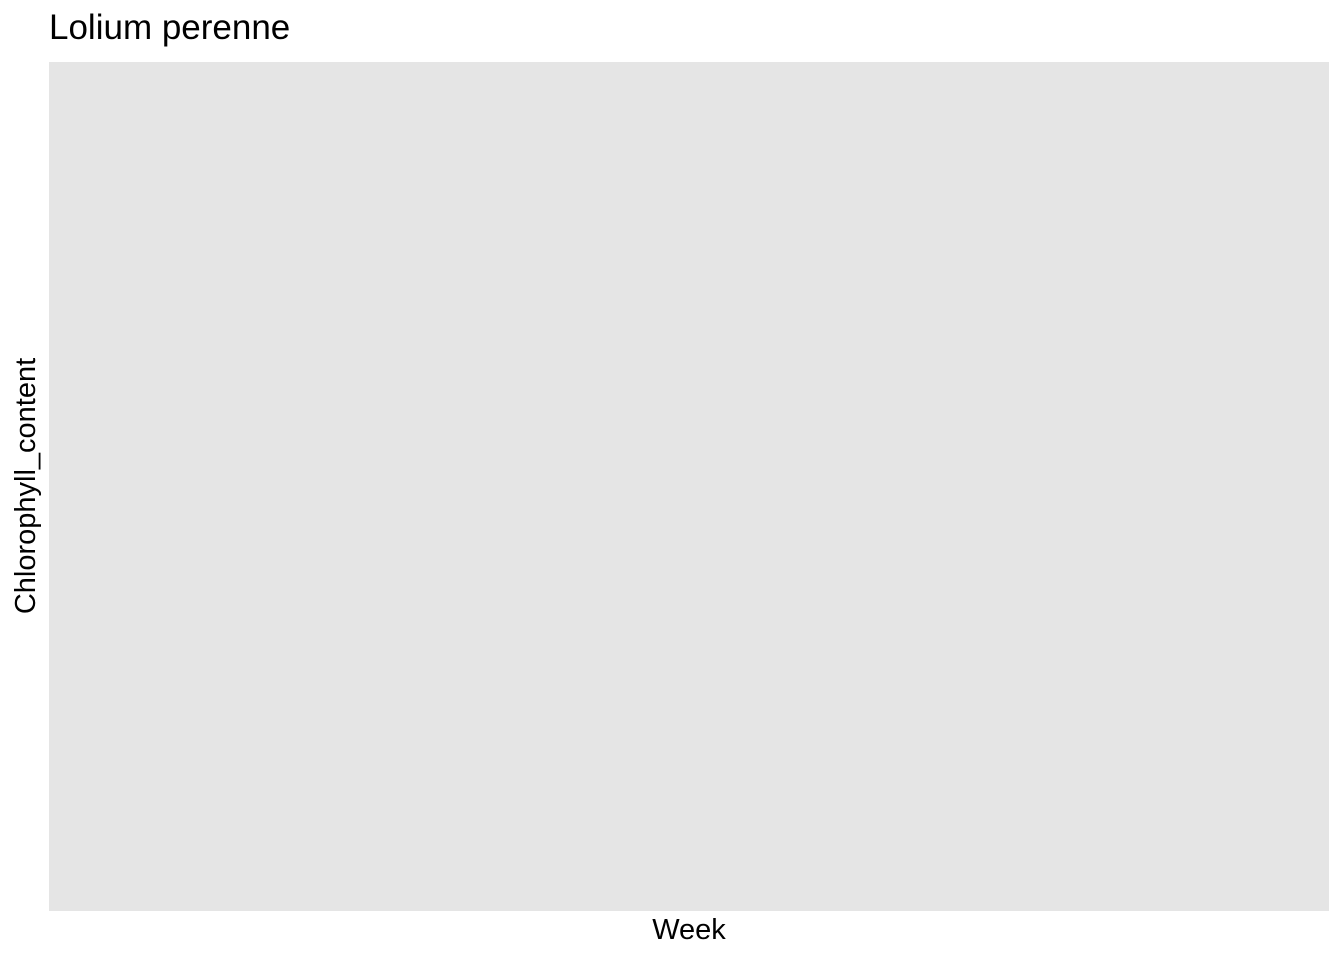 The image size is (1344, 960). Describe the element at coordinates (170, 27) in the screenshot. I see `chart-title: Lolium perenne` at that location.